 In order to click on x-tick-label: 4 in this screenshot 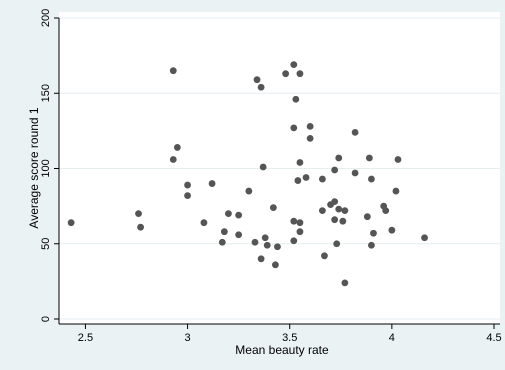, I will do `click(392, 338)`.